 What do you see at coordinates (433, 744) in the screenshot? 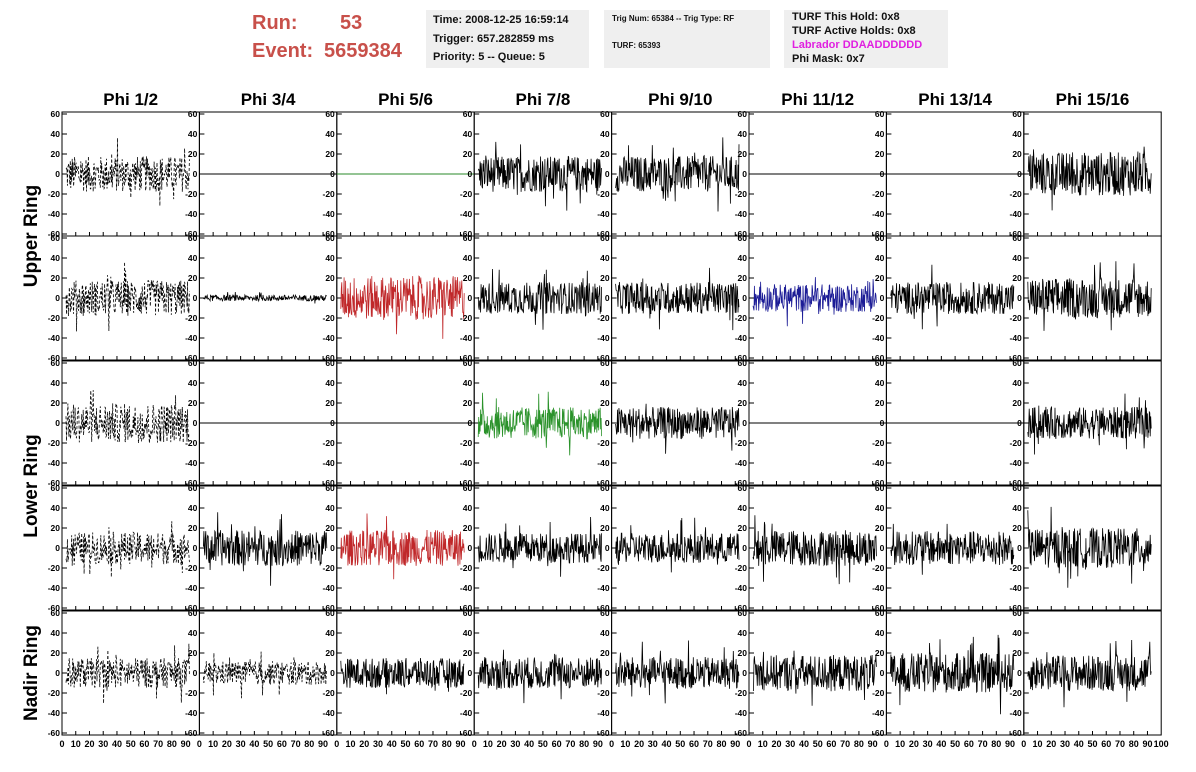
I see `x-tick-label: 70` at bounding box center [433, 744].